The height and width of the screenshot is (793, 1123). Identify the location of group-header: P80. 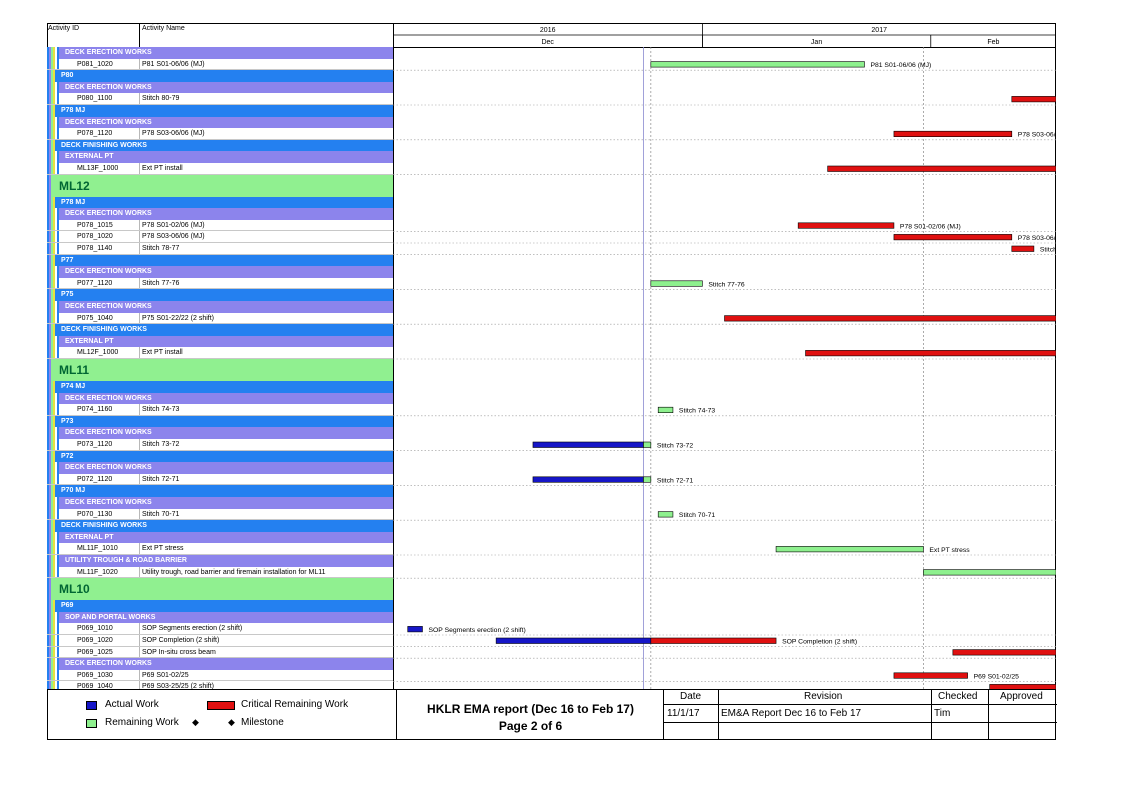
(220, 76).